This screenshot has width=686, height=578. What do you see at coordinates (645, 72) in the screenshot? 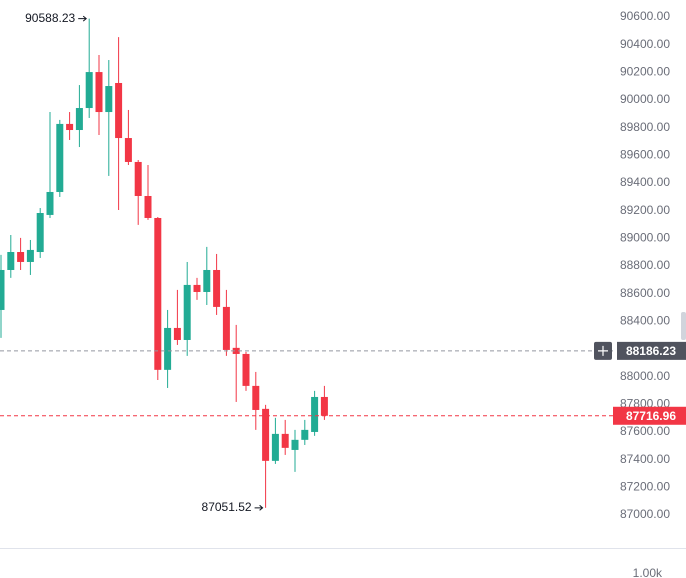
I see `y-tick-label: 90200.00` at bounding box center [645, 72].